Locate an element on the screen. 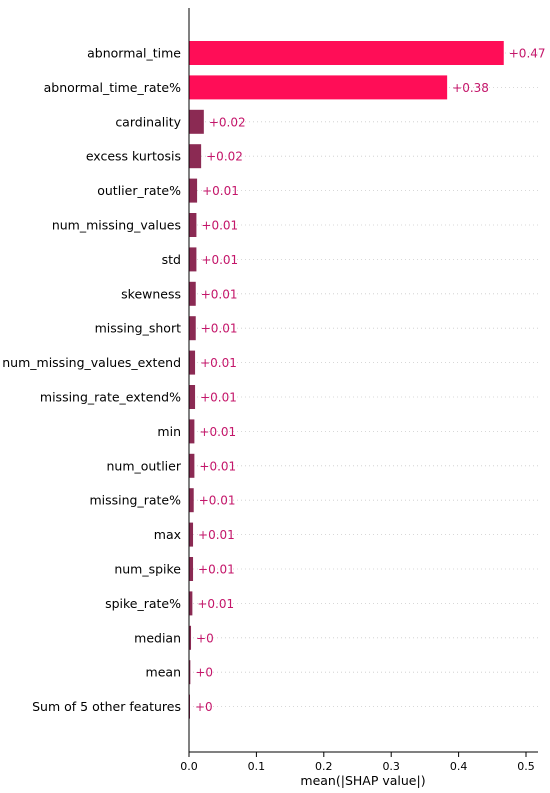 The height and width of the screenshot is (793, 550). x-ticks: 0.0 0.1 0.2 0.3 0.4 0.5 is located at coordinates (357, 762).